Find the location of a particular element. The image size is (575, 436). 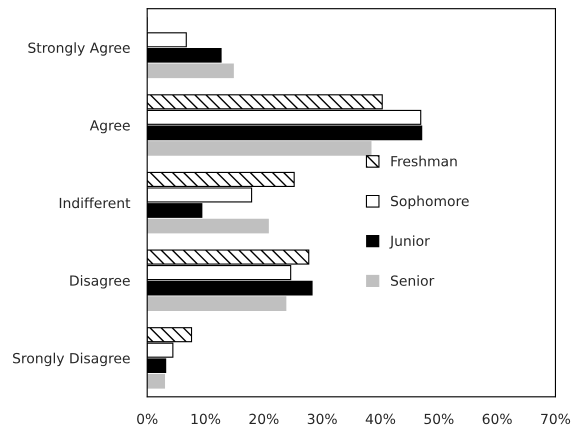

x-tick-label: 50% is located at coordinates (439, 419).